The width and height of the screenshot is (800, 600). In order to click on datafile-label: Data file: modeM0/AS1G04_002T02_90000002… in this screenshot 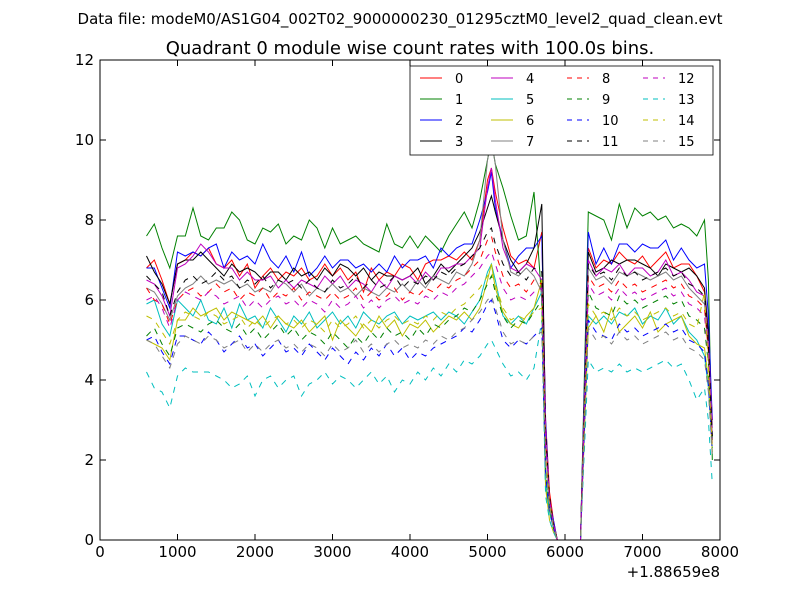, I will do `click(400, 19)`.